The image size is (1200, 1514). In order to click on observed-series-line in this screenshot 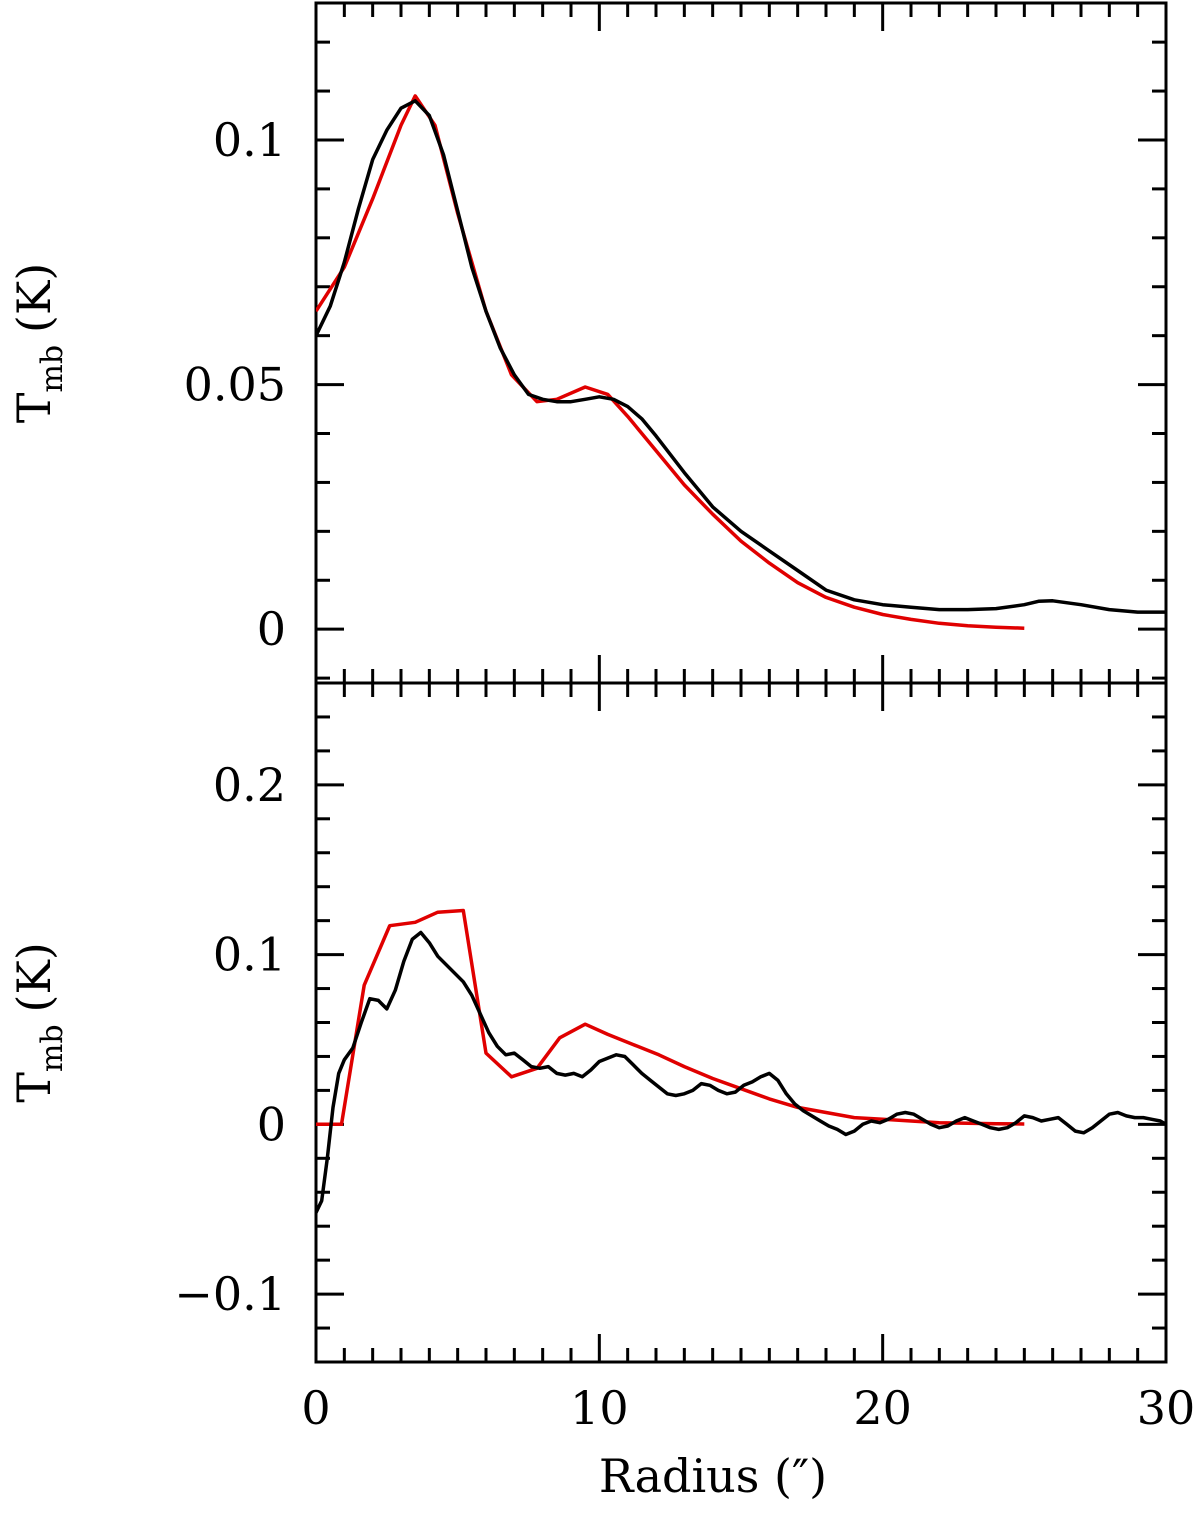, I will do `click(741, 1072)`.